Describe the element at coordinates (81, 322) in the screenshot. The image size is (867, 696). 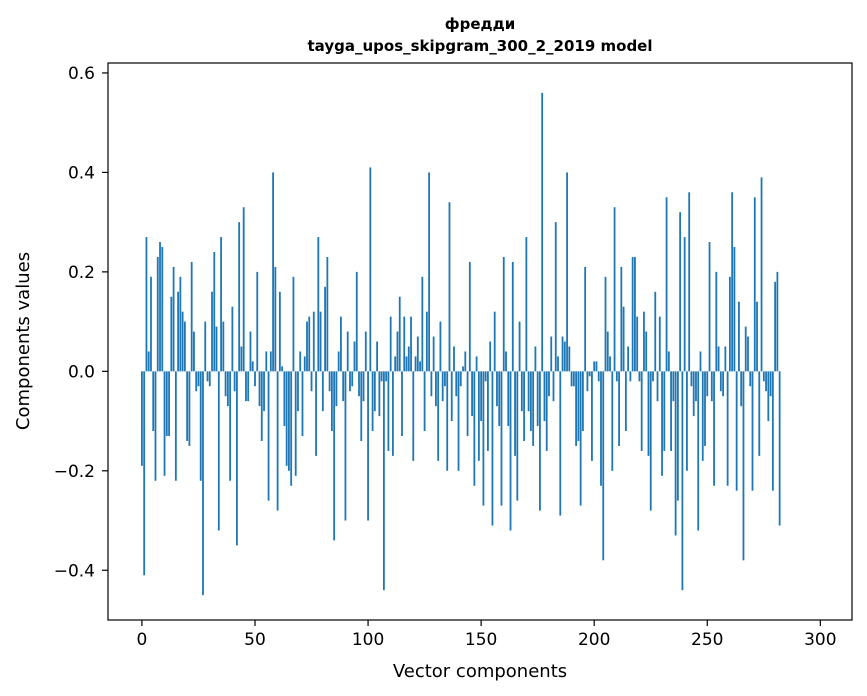
I see `y-axis-ticks: −0.4 −0.2 0.0 0.2 0.4 0.6` at that location.